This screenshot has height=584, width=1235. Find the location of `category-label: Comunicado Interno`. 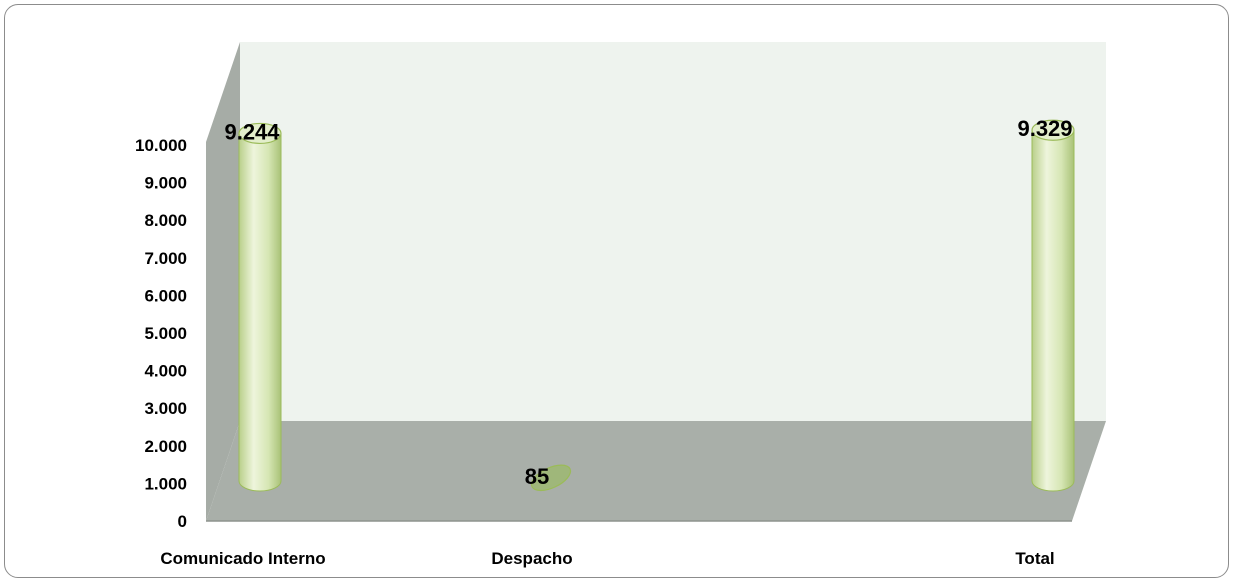

category-label: Comunicado Interno is located at coordinates (242, 558).